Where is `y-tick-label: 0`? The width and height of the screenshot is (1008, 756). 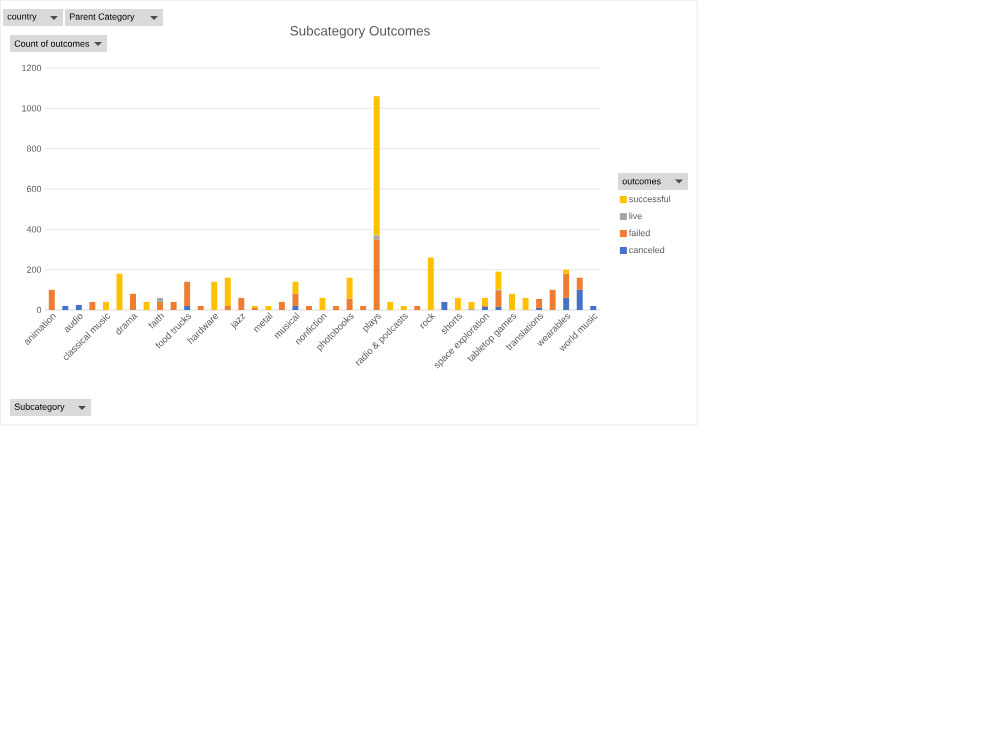 y-tick-label: 0 is located at coordinates (39, 310).